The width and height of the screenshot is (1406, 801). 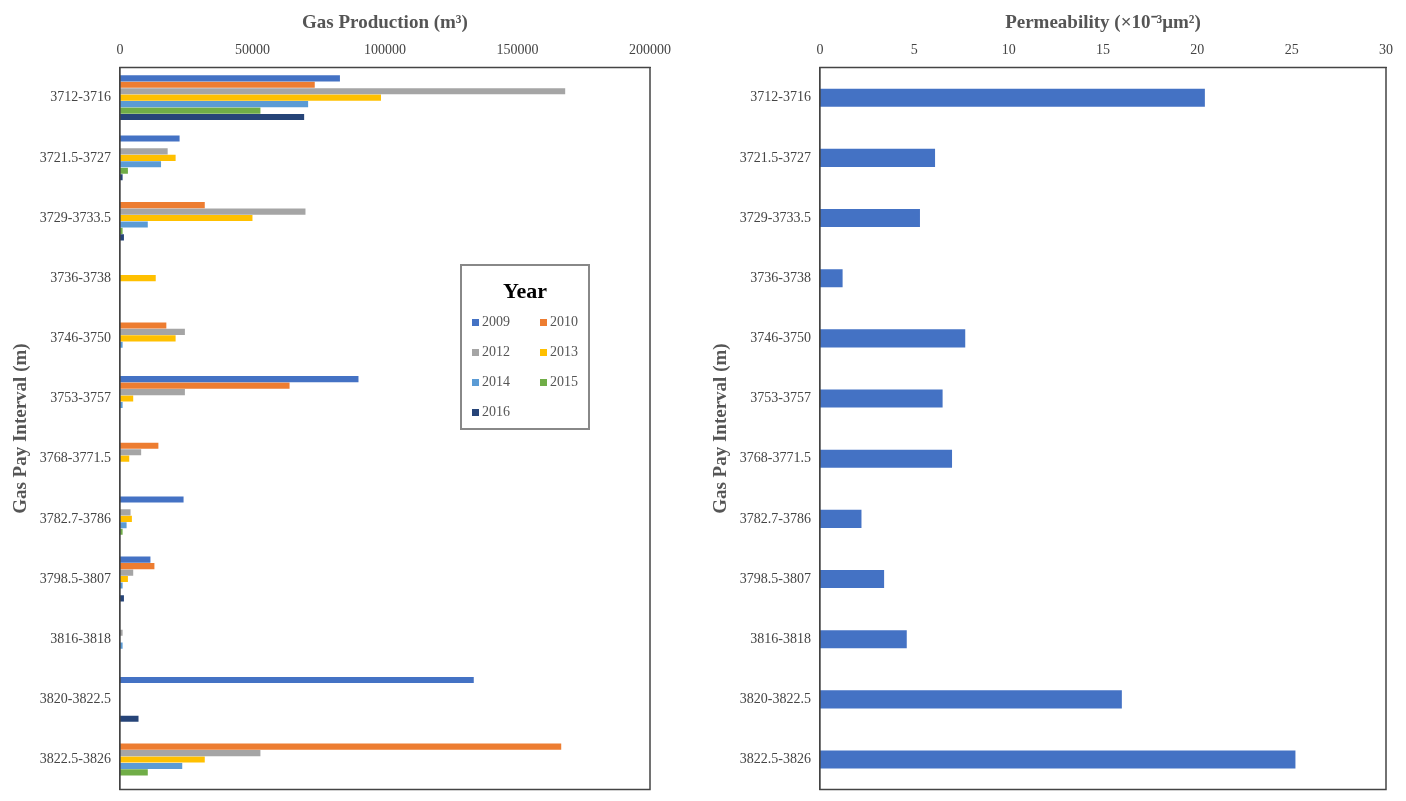 What do you see at coordinates (385, 22) in the screenshot?
I see `x-axis-title: Gas Production (m³)` at bounding box center [385, 22].